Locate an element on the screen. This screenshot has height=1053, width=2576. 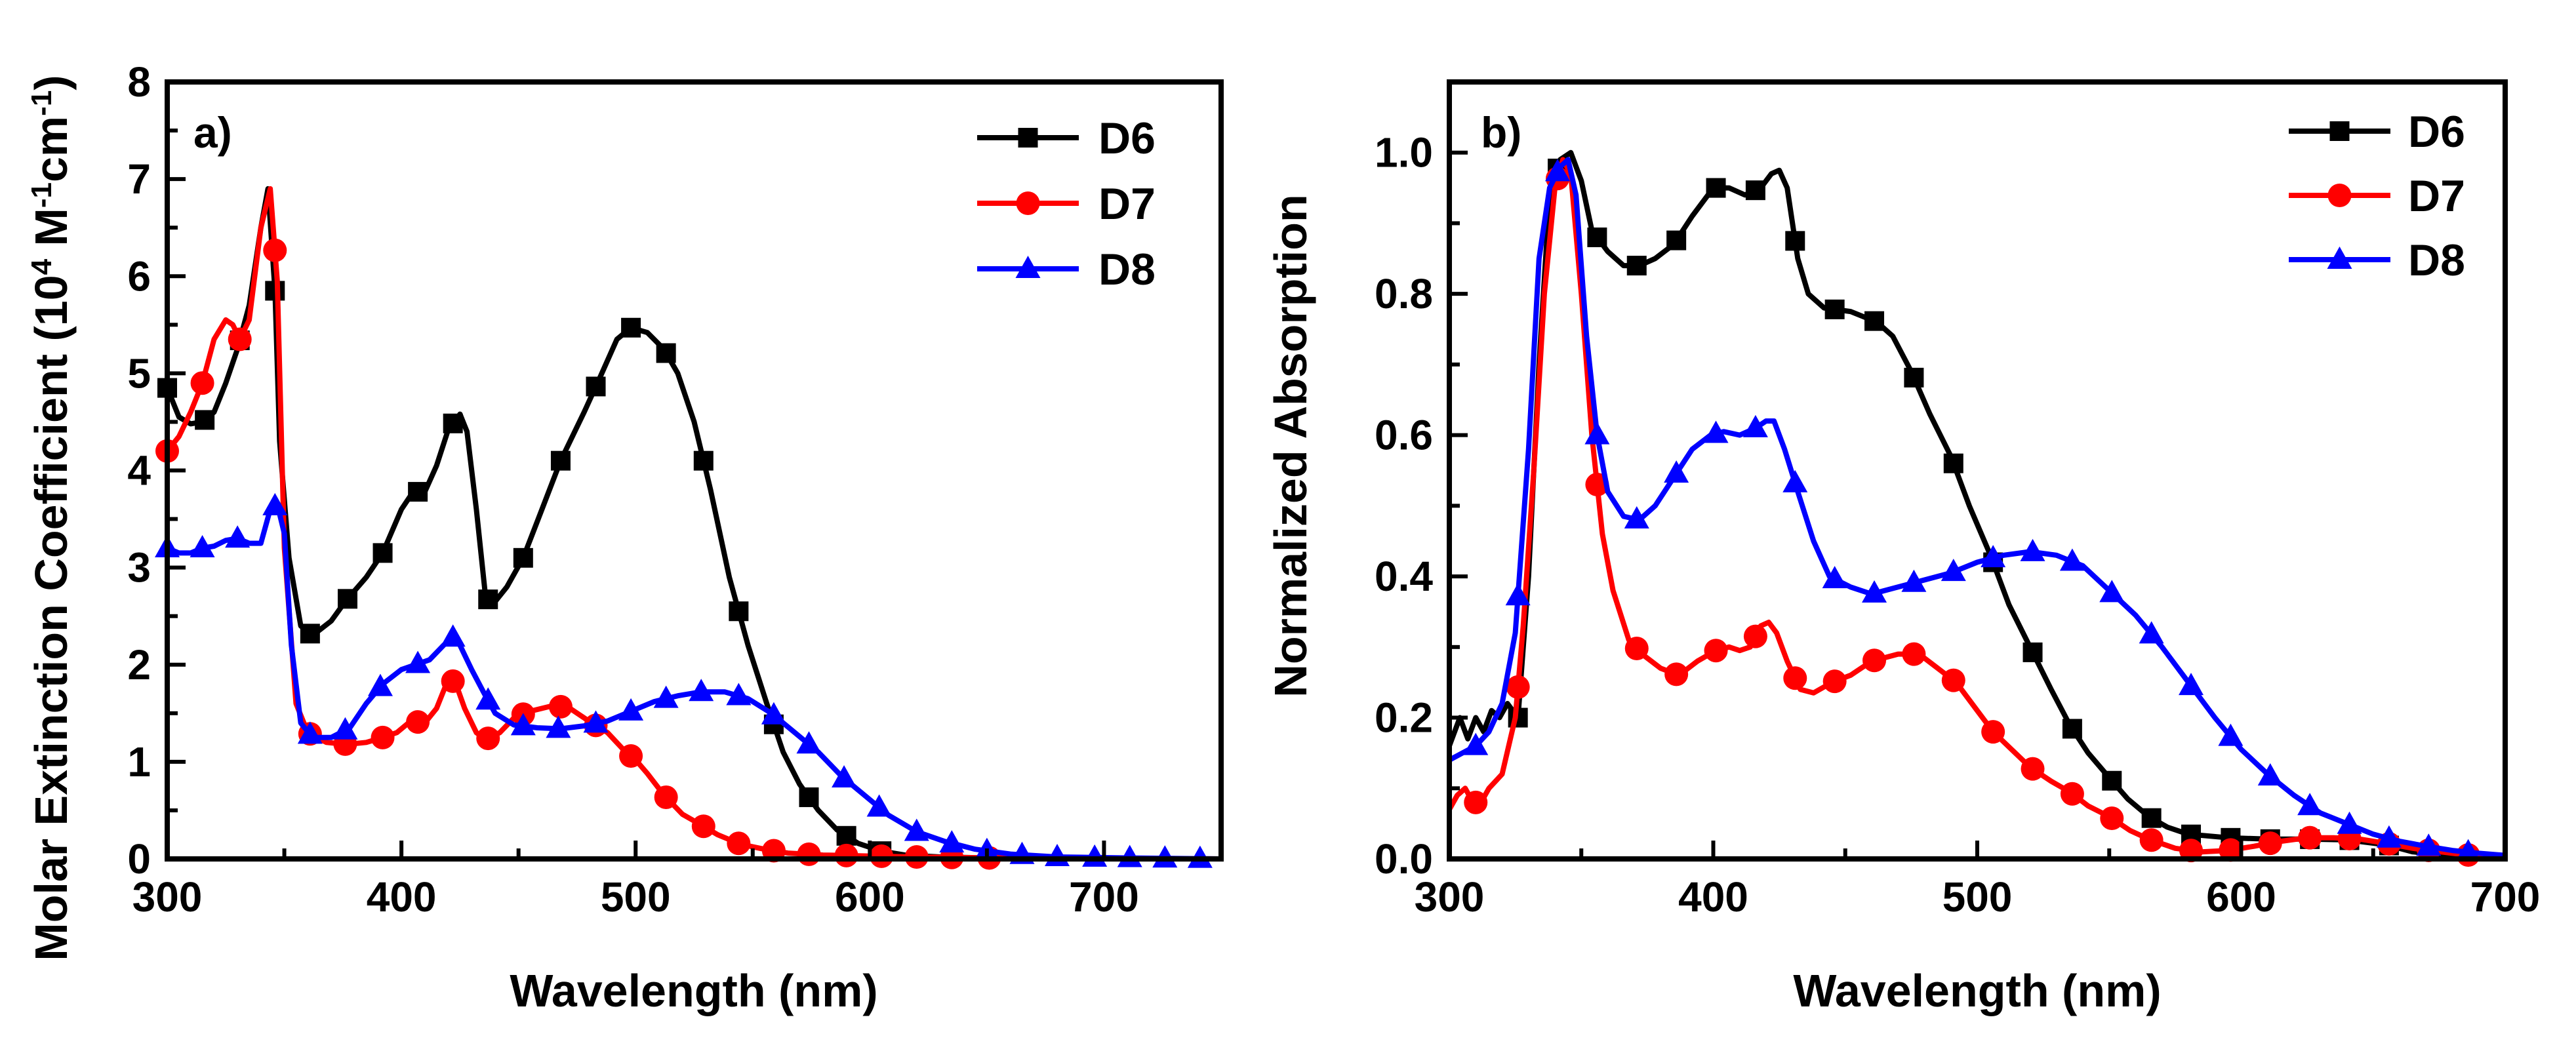
panel-b-legend-entry-d8: D8 is located at coordinates (2377, 260).